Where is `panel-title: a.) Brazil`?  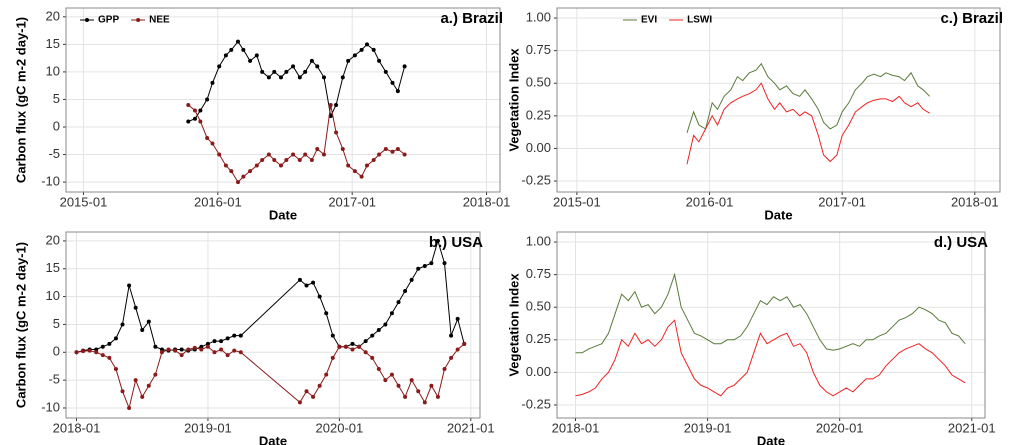
panel-title: a.) Brazil is located at coordinates (471, 18).